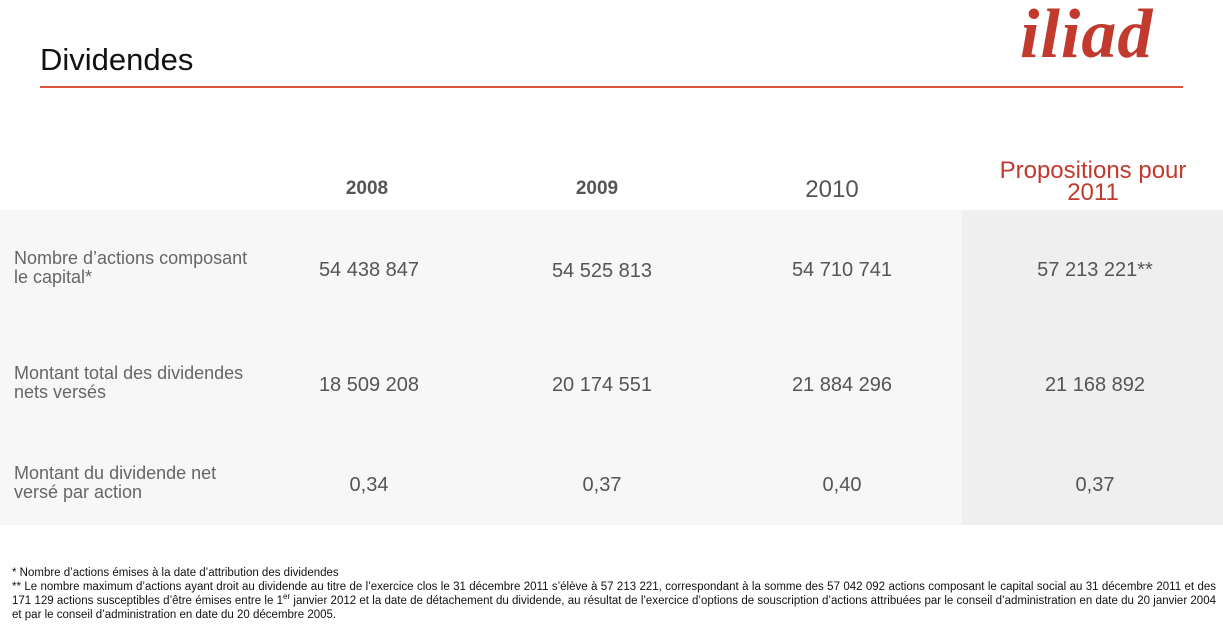 This screenshot has width=1223, height=639. I want to click on row-label-montant-total: Montant total des dividendes nets versés, so click(129, 382).